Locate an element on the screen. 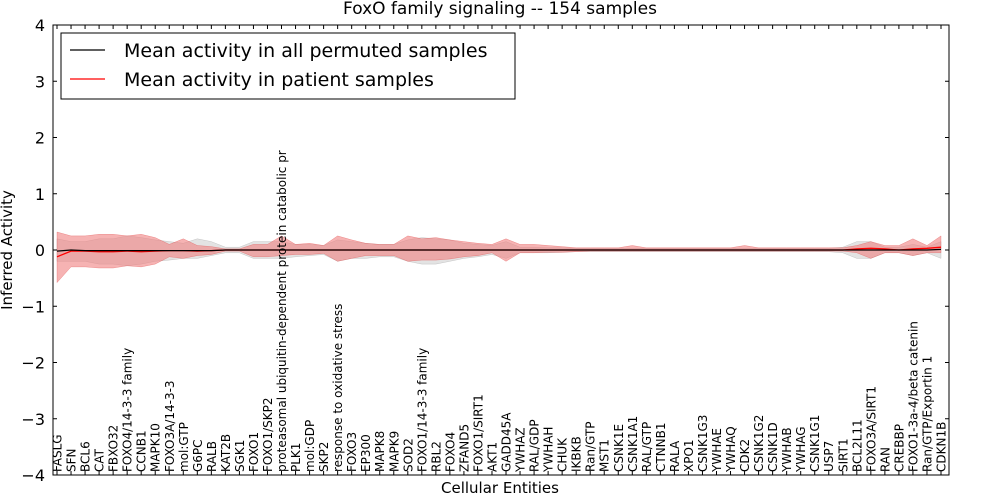 Image resolution: width=1000 pixels, height=500 pixels. x-tick-label: FASLG is located at coordinates (58, 453).